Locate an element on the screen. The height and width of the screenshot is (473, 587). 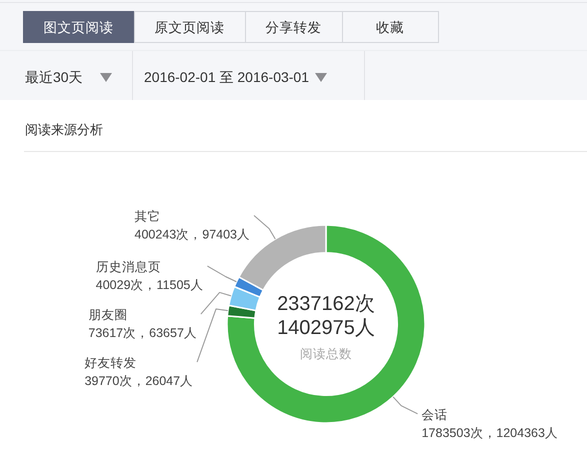
data-label: 40029次，11505人 is located at coordinates (150, 285).